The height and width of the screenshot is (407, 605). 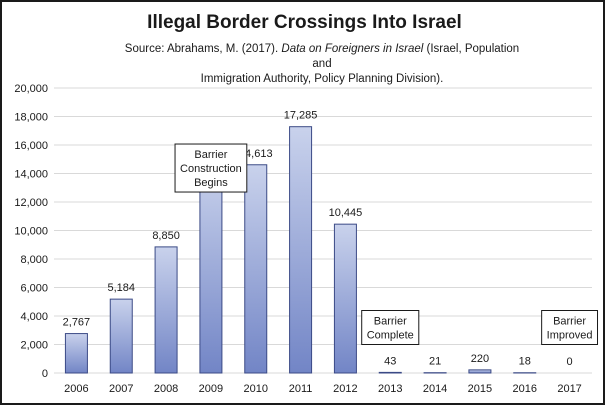 I want to click on annotation-line: Complete, so click(x=390, y=336).